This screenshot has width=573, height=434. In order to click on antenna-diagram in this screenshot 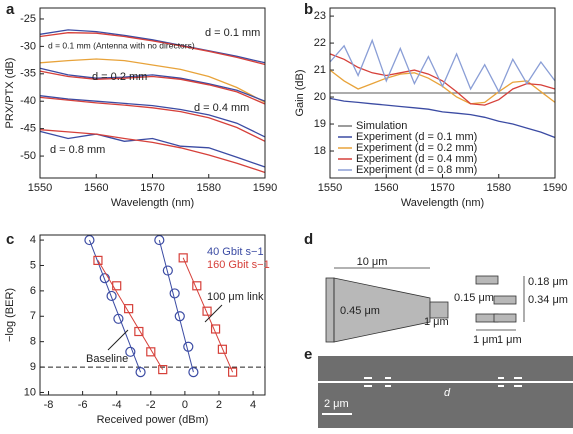, I will do `click(425, 305)`.